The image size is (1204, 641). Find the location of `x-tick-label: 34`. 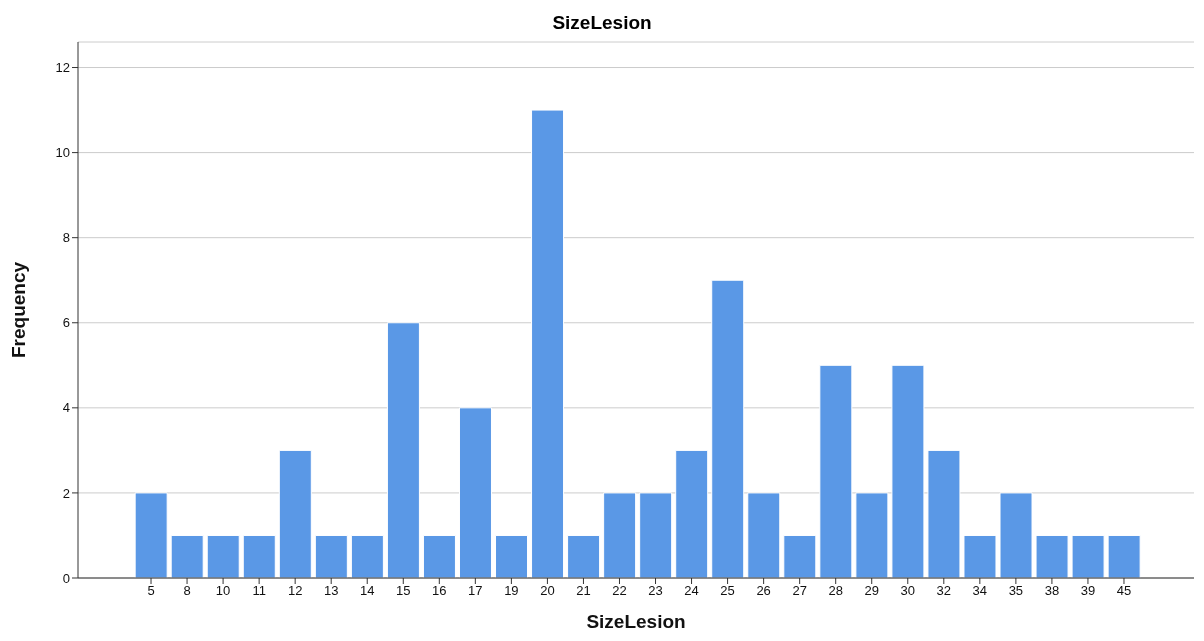

x-tick-label: 34 is located at coordinates (980, 591).